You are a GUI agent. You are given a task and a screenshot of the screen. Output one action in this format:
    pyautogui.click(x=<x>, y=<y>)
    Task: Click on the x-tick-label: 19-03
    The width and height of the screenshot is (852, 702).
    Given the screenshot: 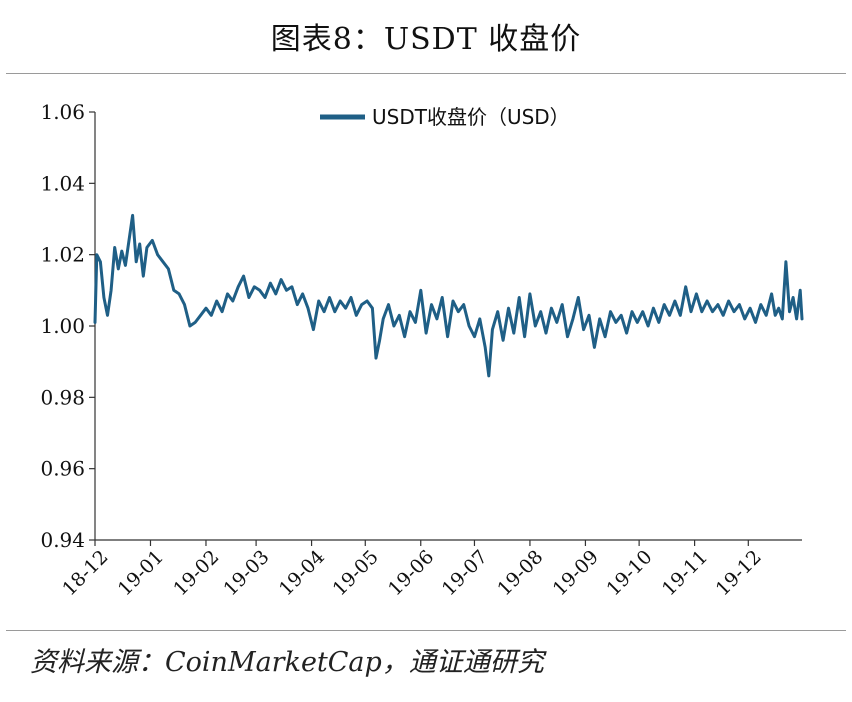 What is the action you would take?
    pyautogui.click(x=246, y=573)
    